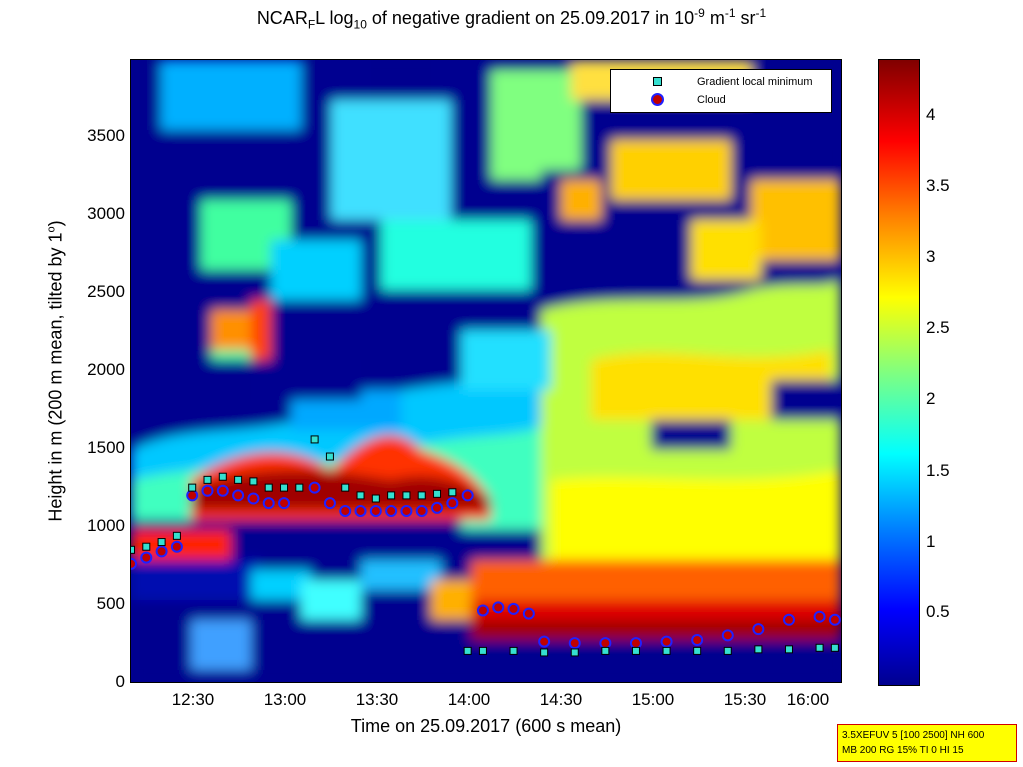 This screenshot has height=767, width=1023. I want to click on colorbar-tick-label: 1.5, so click(938, 470).